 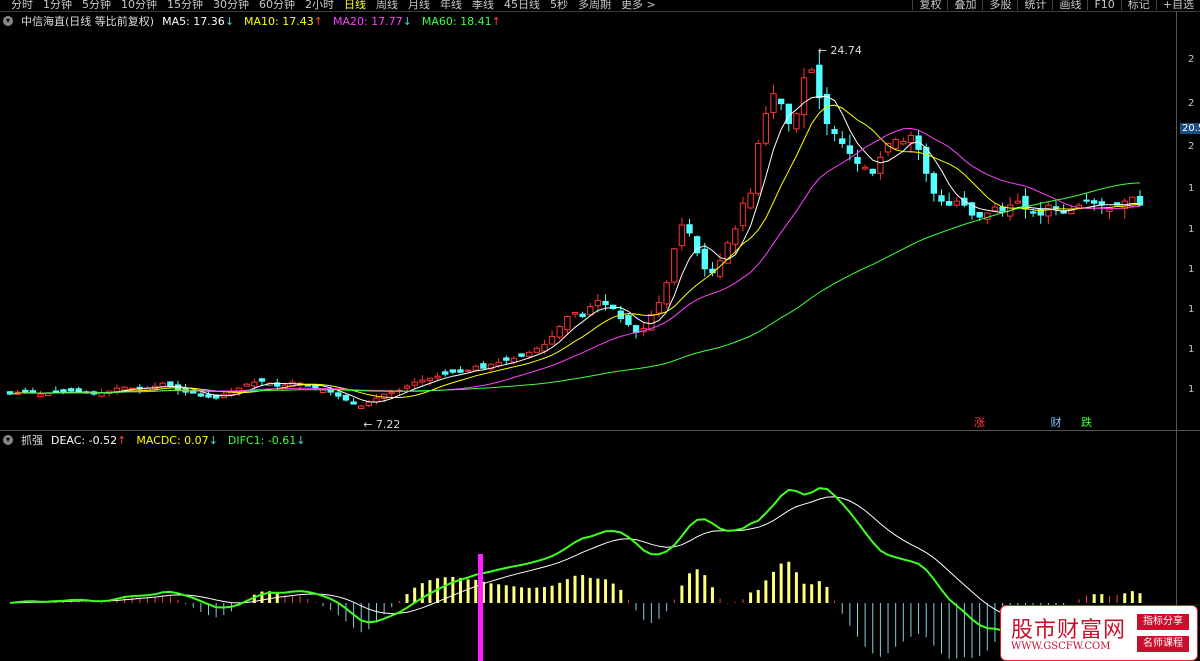 I want to click on toolbar-button: 统计, so click(x=1034, y=5).